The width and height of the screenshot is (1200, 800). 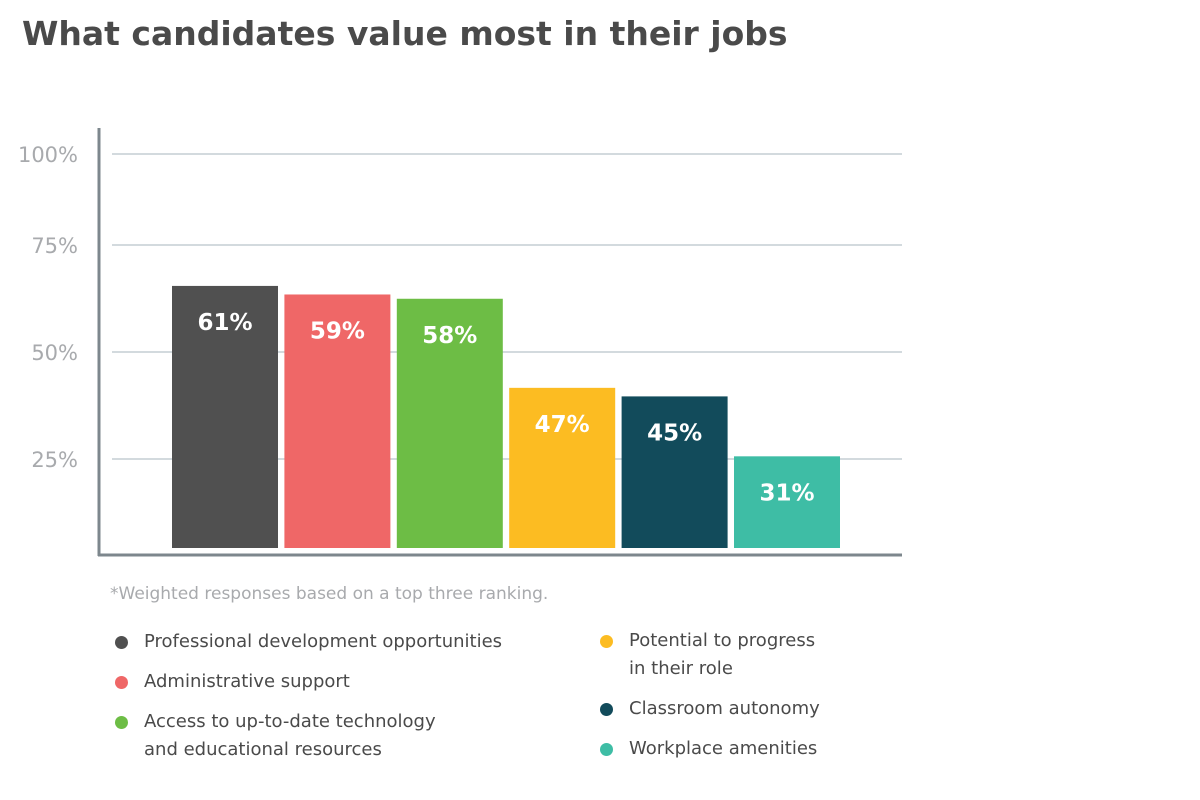 I want to click on legend-item: Workplace amenities, so click(x=708, y=750).